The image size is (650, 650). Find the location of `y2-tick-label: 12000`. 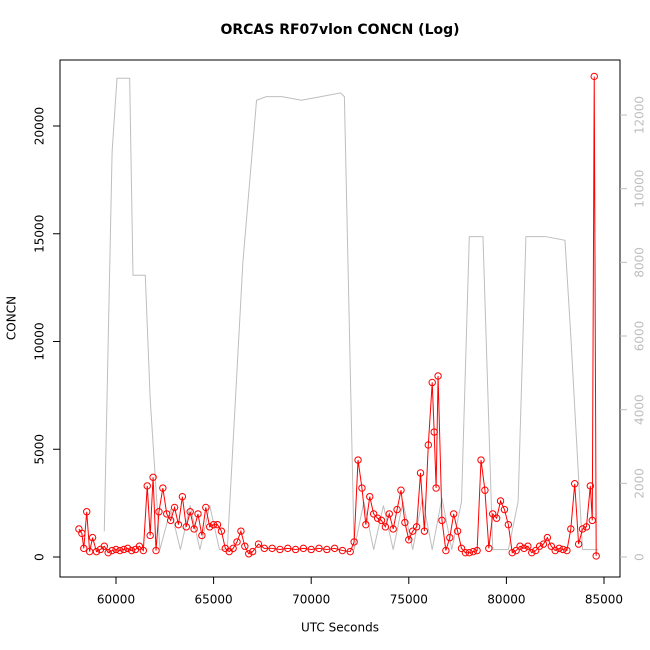

y2-tick-label: 12000 is located at coordinates (640, 115).